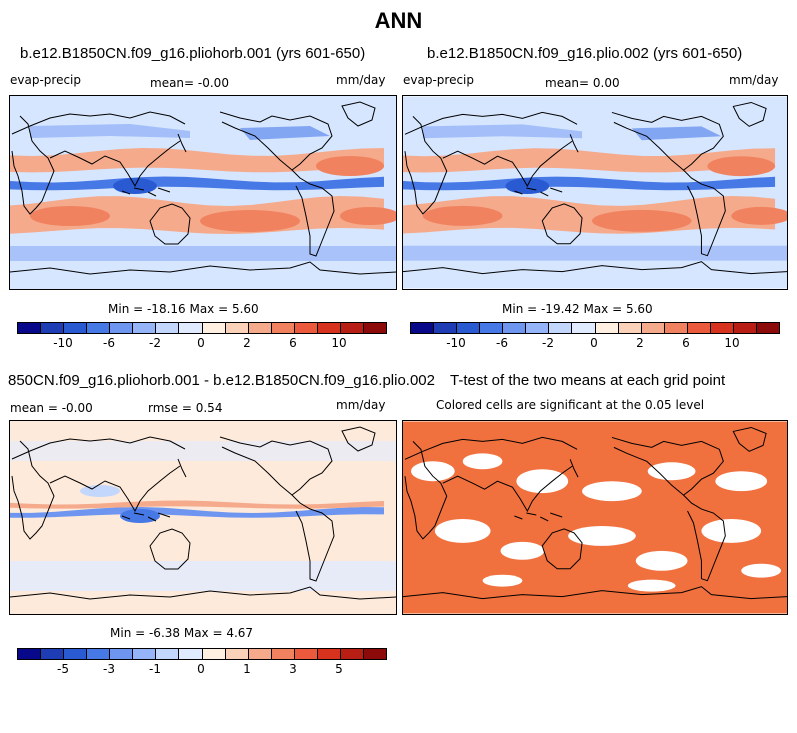 This screenshot has width=797, height=733. What do you see at coordinates (63, 669) in the screenshot?
I see `colorbar-tick-label: -5` at bounding box center [63, 669].